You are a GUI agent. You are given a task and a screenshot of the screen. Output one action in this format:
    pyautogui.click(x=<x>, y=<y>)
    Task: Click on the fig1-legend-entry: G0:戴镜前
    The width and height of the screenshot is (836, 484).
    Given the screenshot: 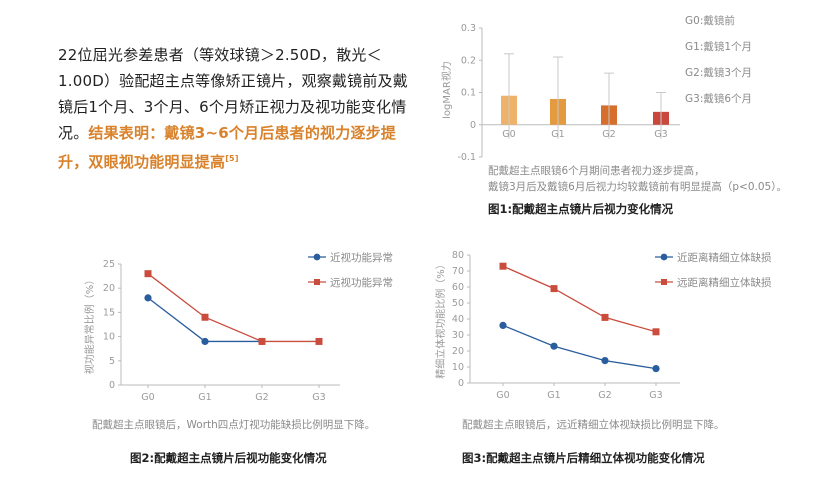 What is the action you would take?
    pyautogui.click(x=710, y=20)
    